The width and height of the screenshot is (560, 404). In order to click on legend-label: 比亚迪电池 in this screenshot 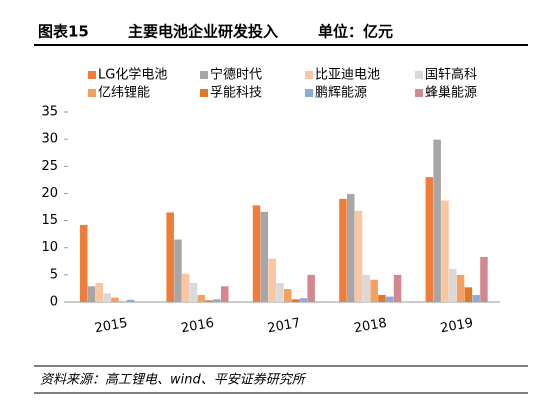, I will do `click(347, 75)`.